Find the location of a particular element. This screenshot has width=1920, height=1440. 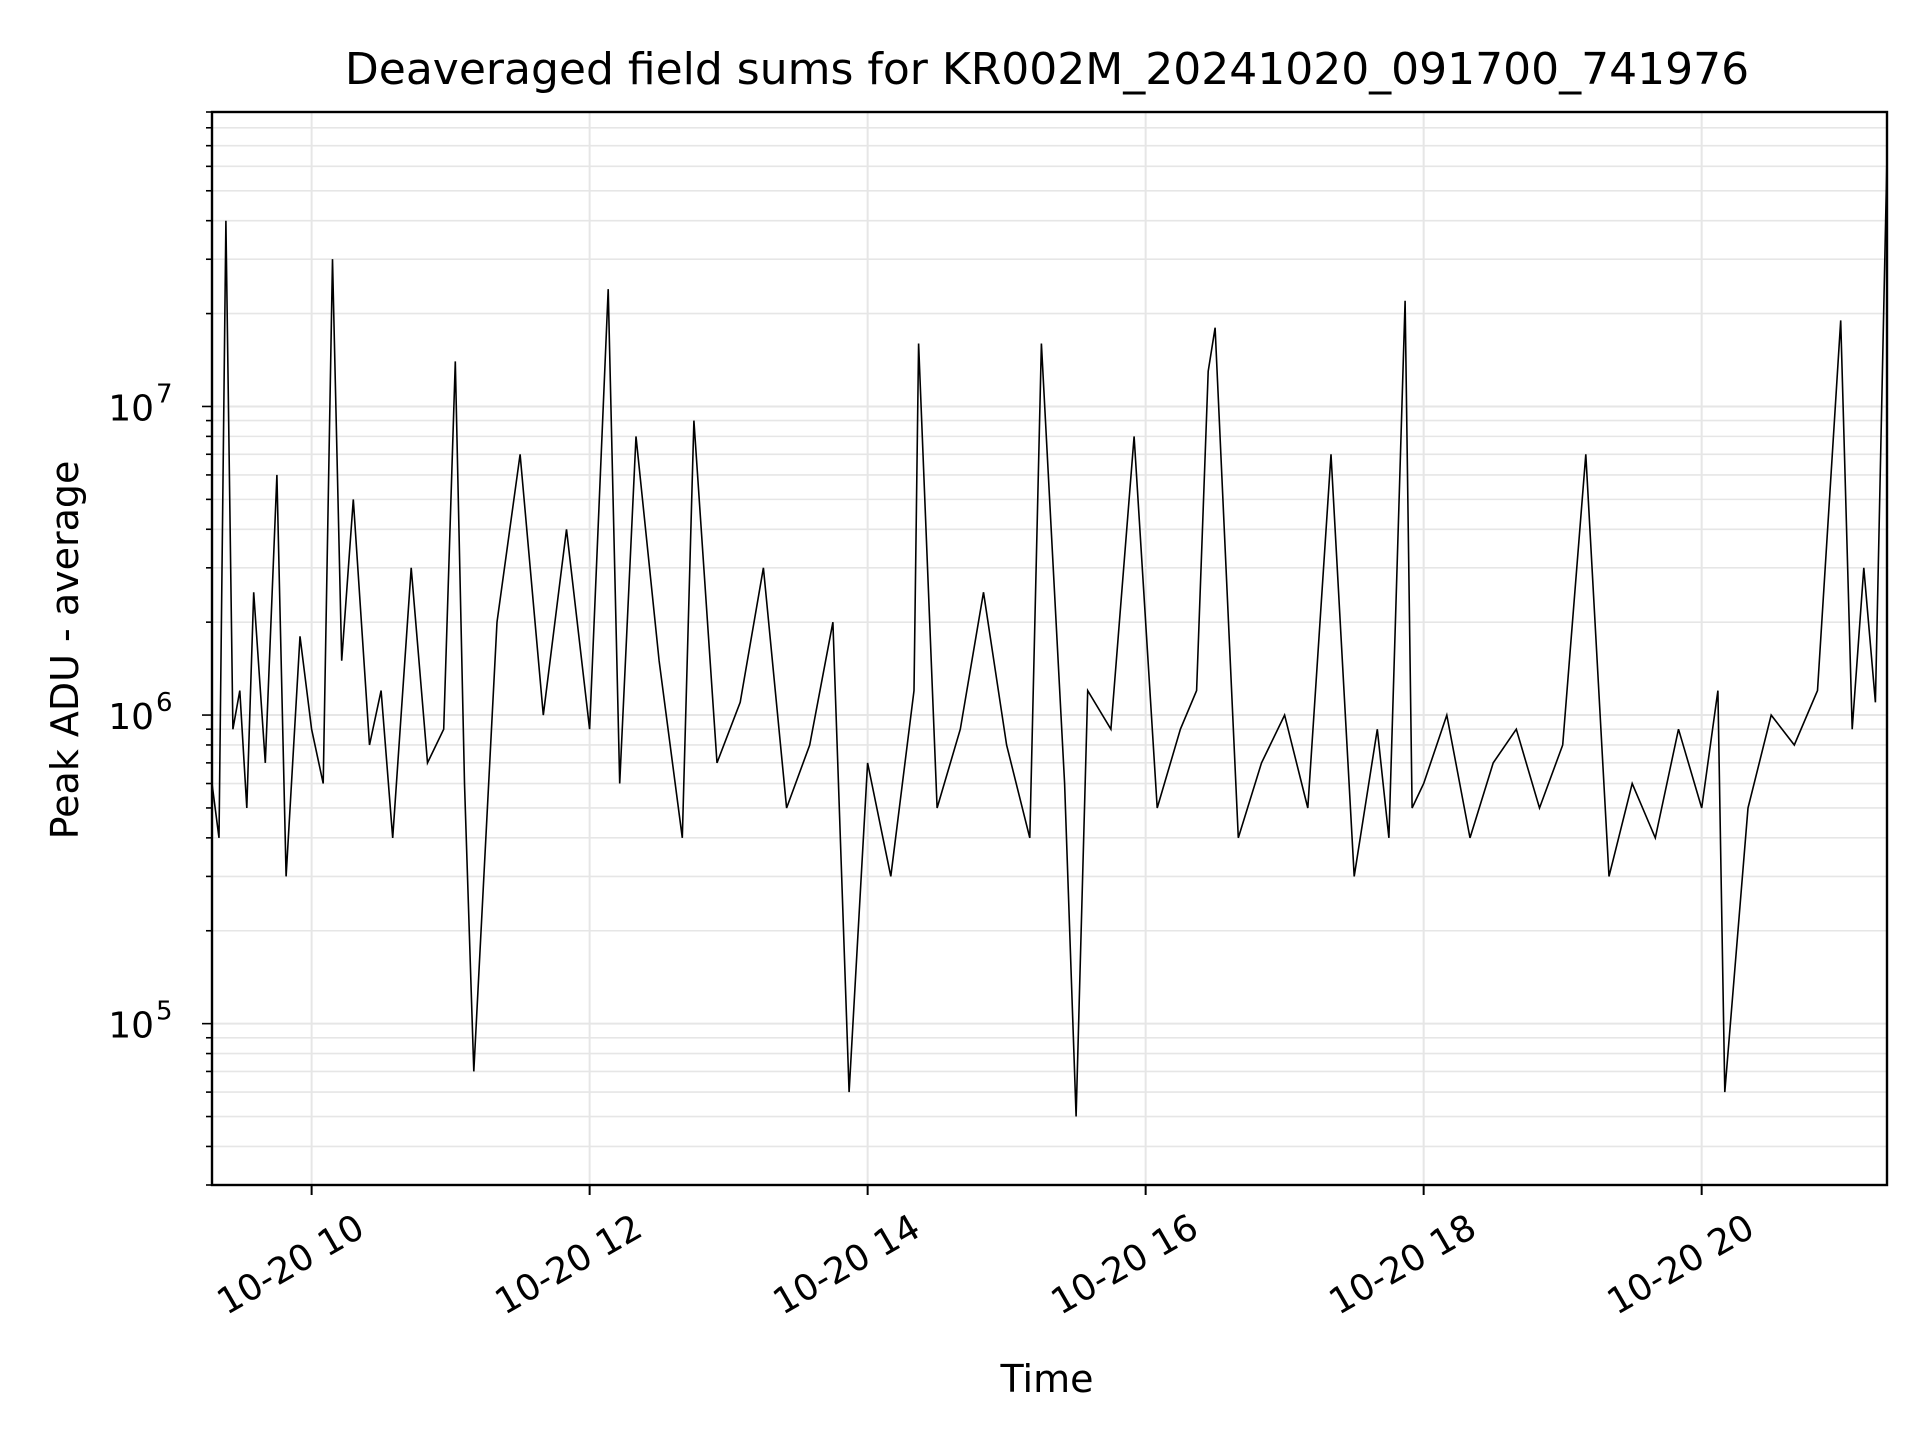

y-axis-label: Peak ADU - average is located at coordinates (65, 650).